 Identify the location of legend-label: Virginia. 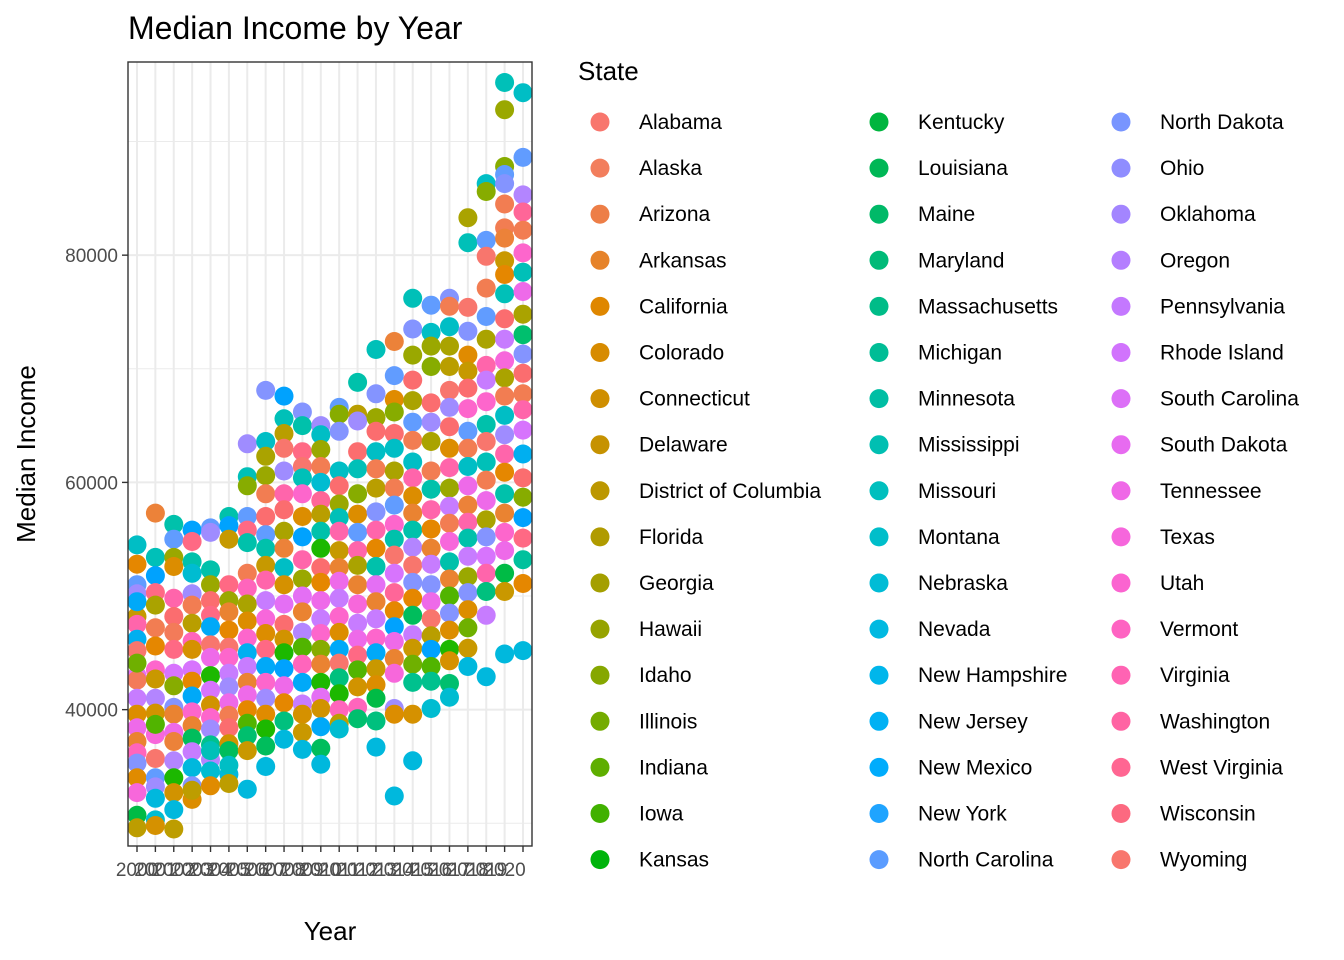
(1195, 675).